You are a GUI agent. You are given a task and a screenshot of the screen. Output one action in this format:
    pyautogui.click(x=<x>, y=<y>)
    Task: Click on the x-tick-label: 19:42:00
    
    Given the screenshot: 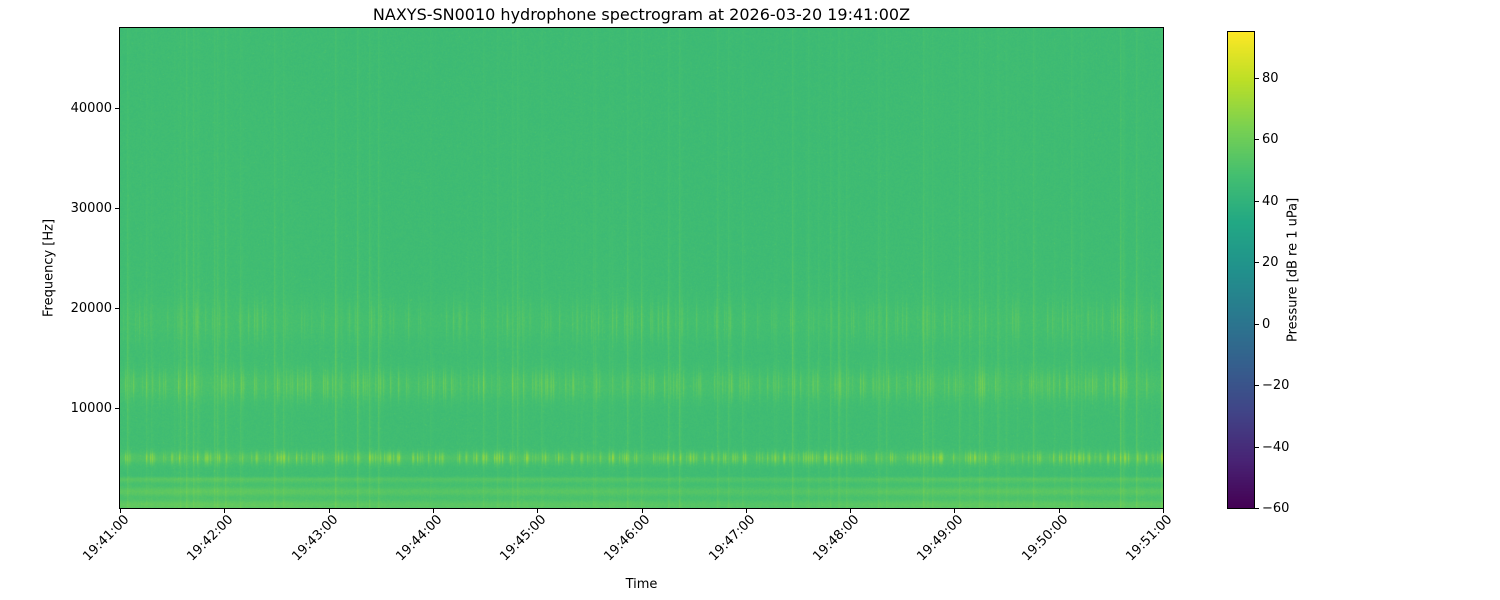 What is the action you would take?
    pyautogui.click(x=210, y=538)
    